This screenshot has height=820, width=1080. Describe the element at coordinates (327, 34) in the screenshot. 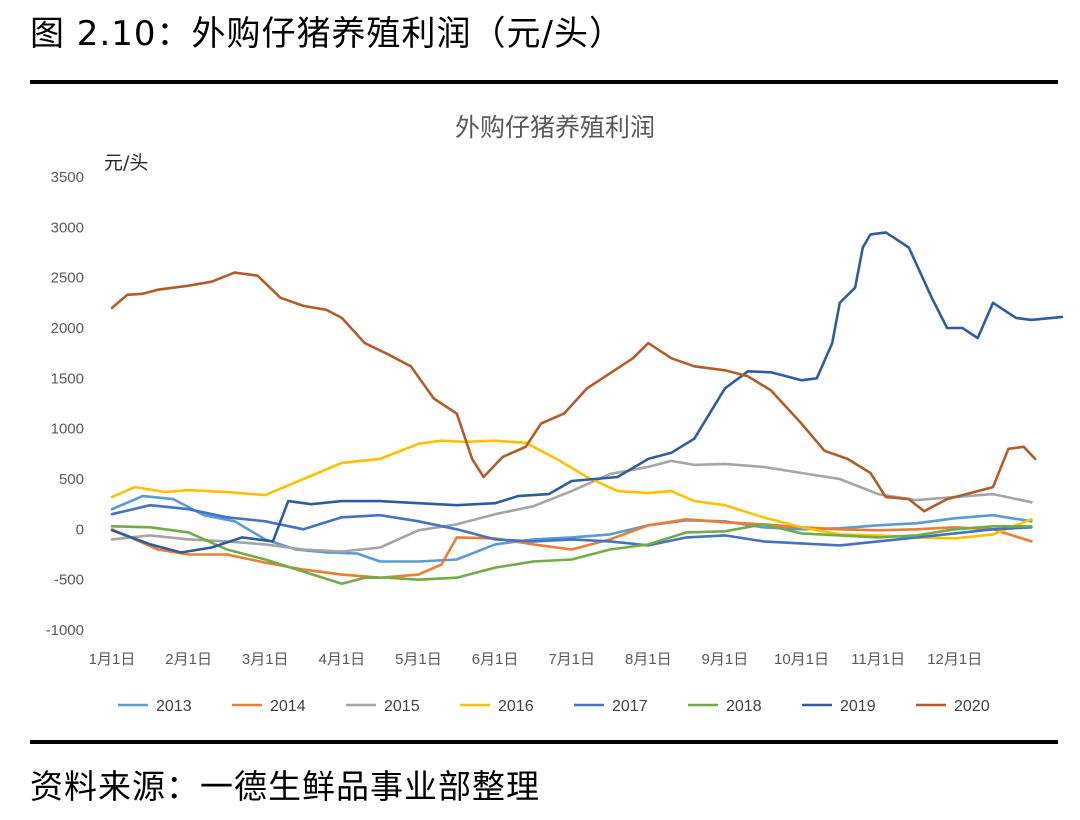

I see `figure-title: 图 2.10：外购仔猪养殖利润（元/头）` at that location.